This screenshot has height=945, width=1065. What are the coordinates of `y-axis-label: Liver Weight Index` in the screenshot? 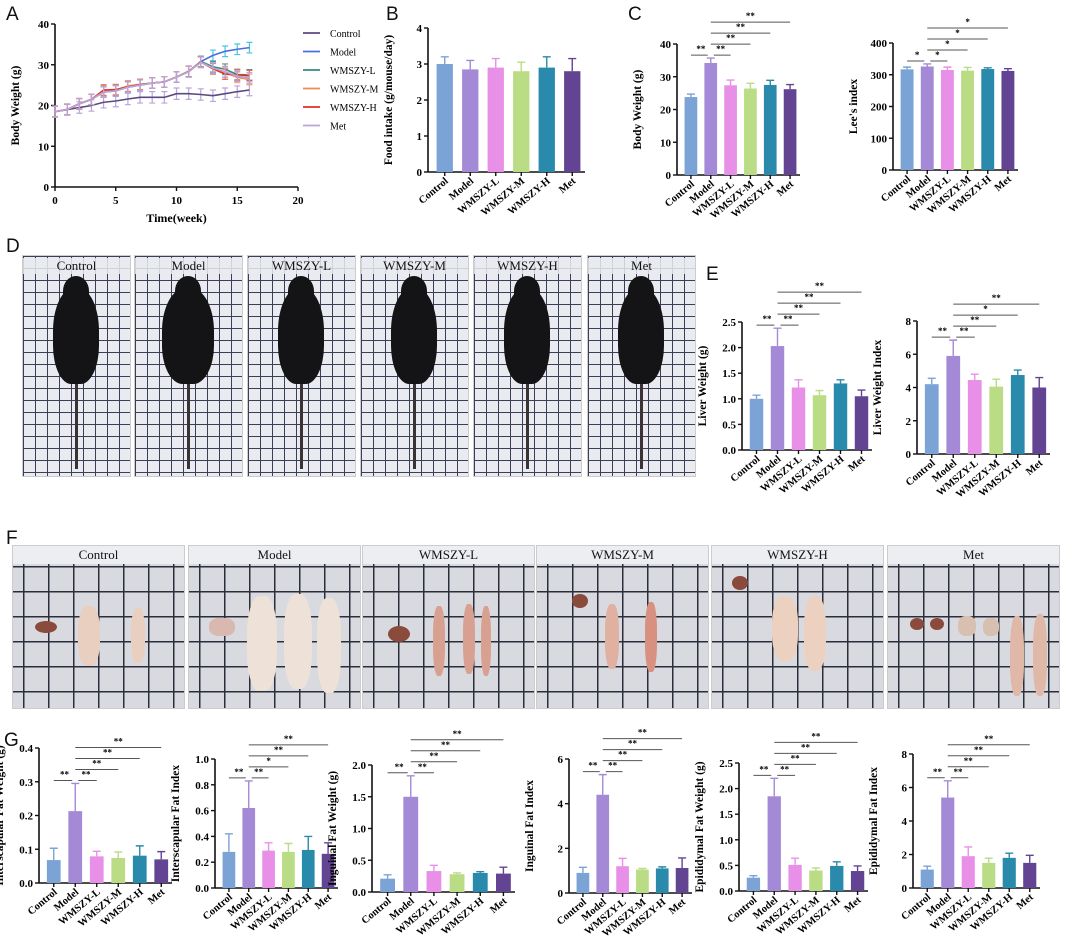 It's located at (878, 388).